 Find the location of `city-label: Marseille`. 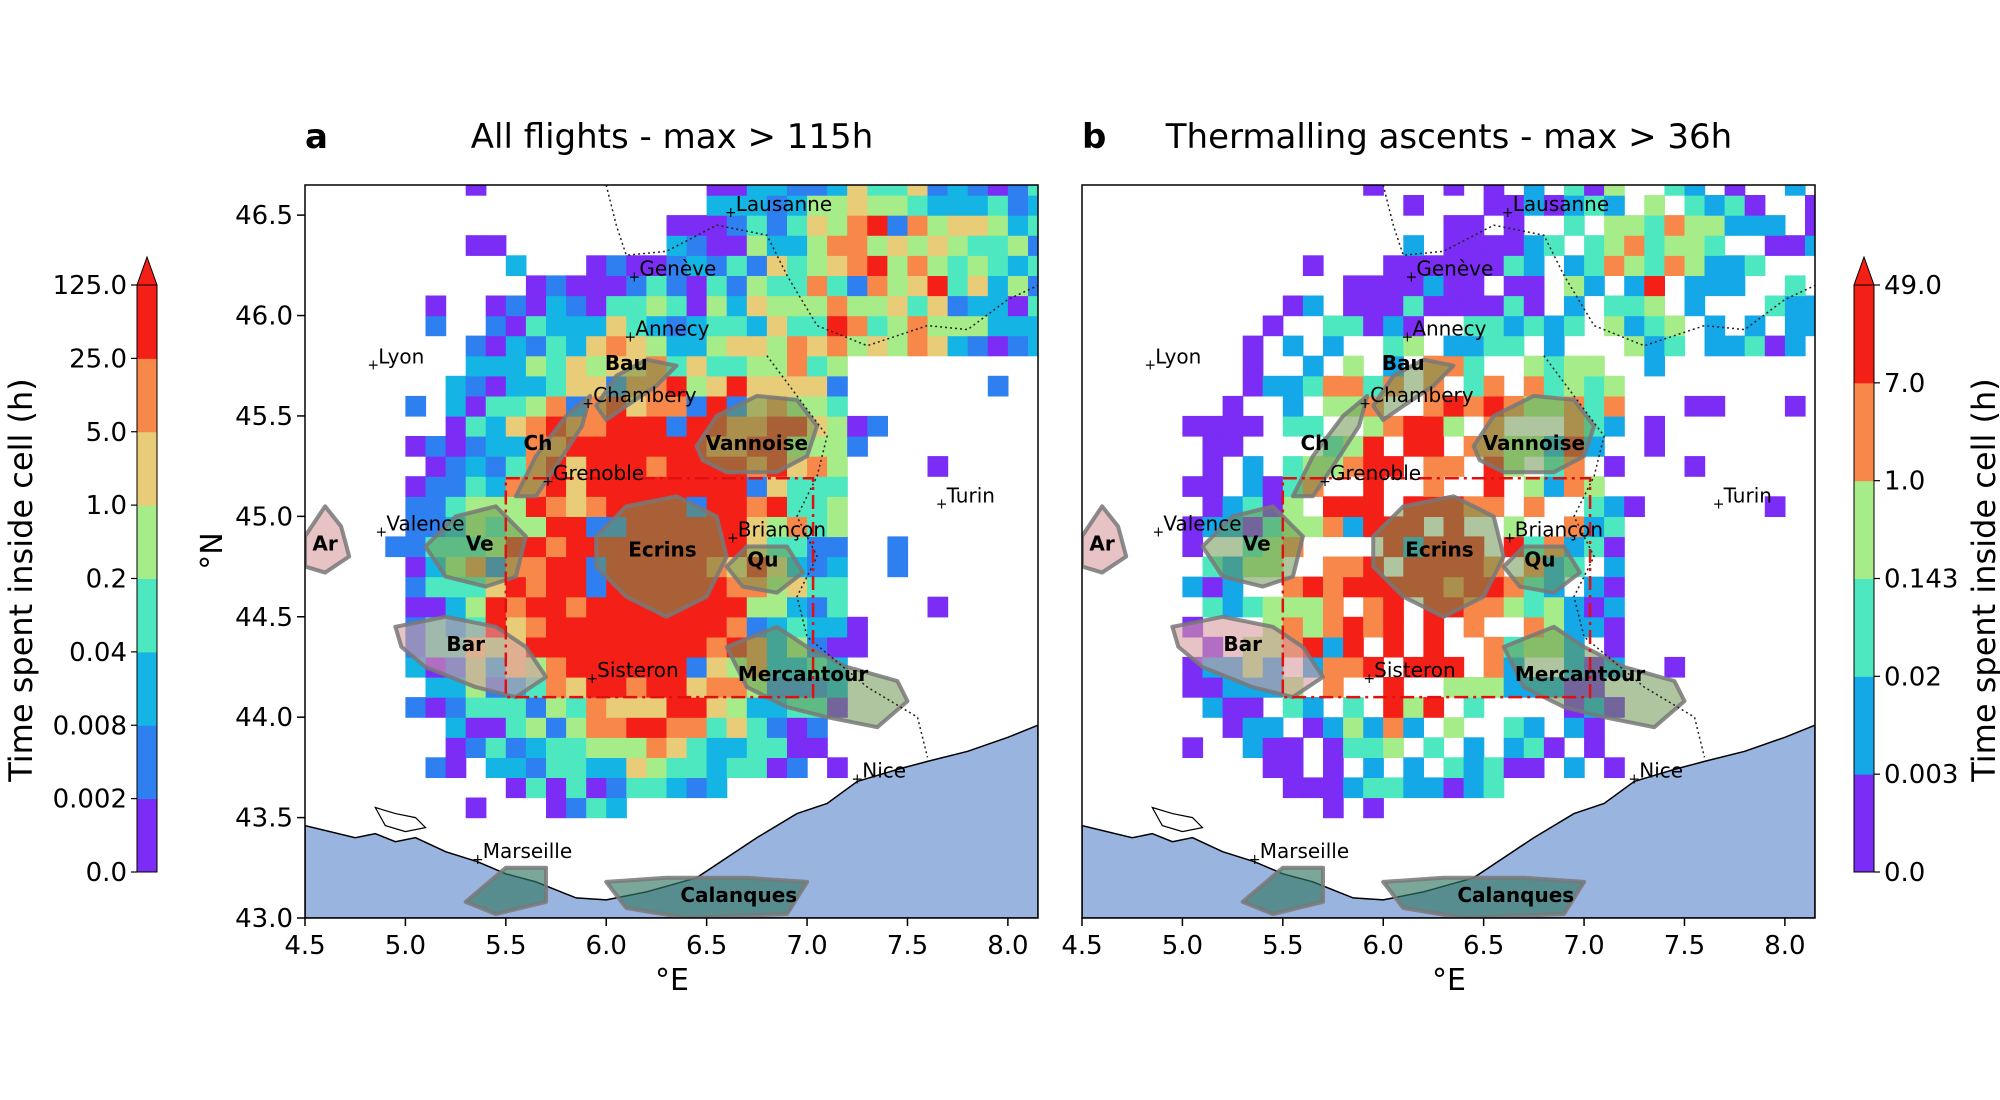

city-label: Marseille is located at coordinates (527, 851).